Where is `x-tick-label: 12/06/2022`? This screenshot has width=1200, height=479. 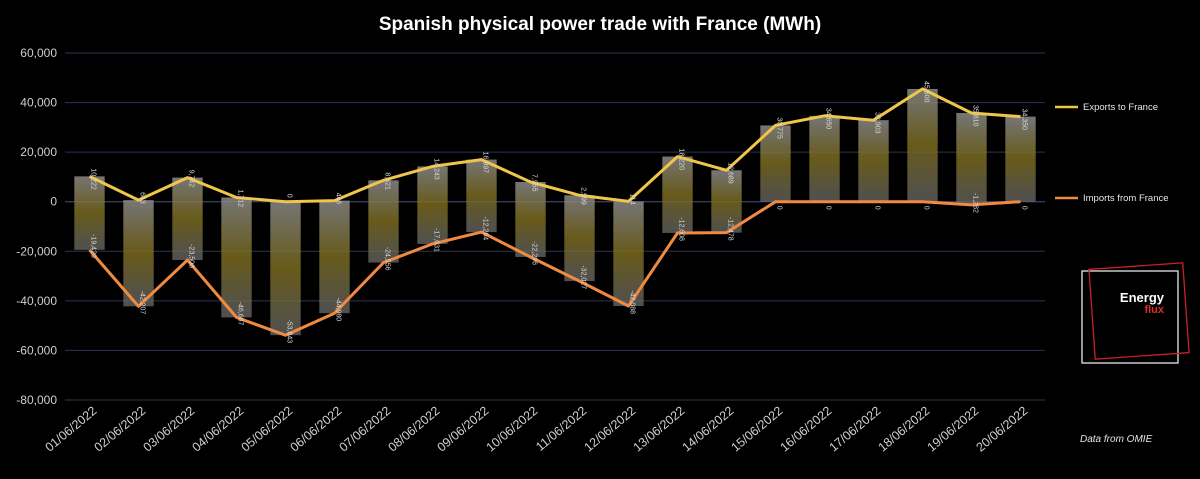 x-tick-label: 12/06/2022 is located at coordinates (610, 429).